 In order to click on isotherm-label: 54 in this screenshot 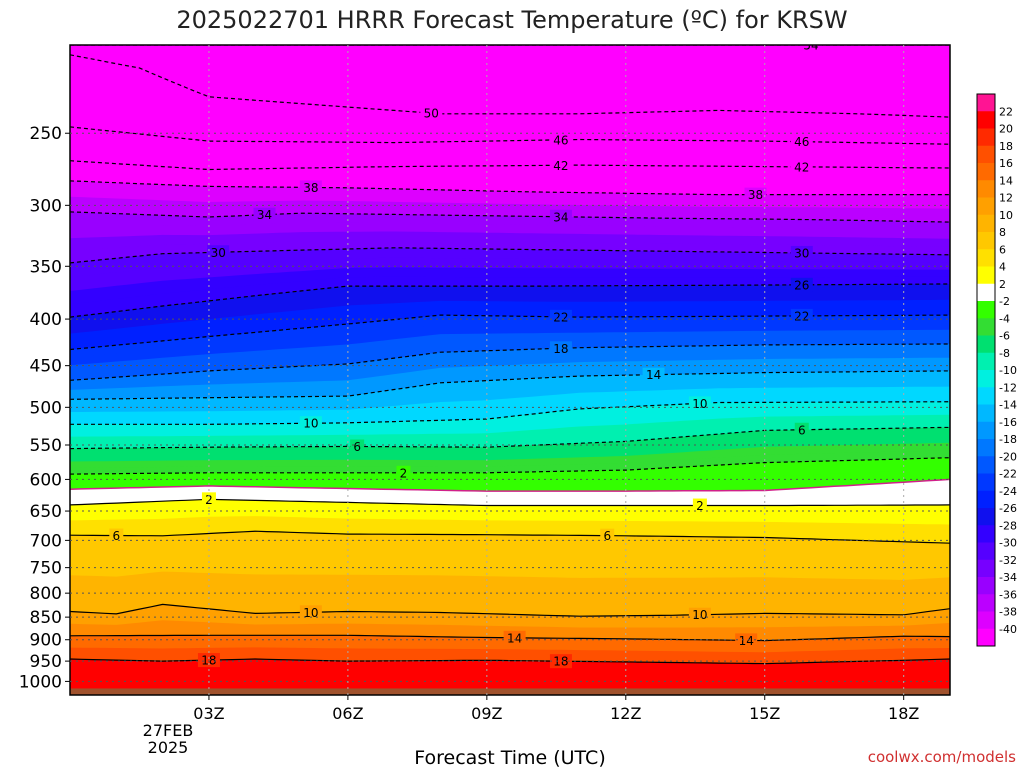, I will do `click(810, 46)`.